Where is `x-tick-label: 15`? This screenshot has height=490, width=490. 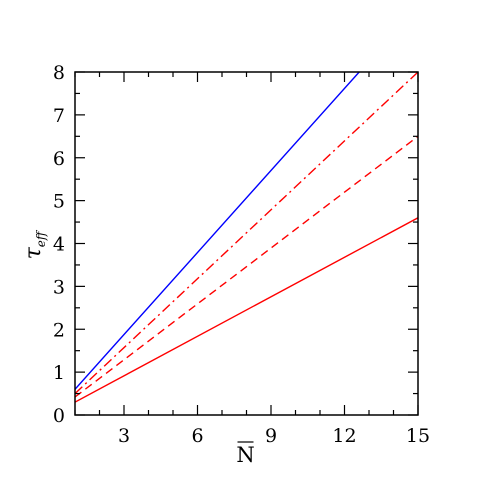
x-tick-label: 15 is located at coordinates (418, 436).